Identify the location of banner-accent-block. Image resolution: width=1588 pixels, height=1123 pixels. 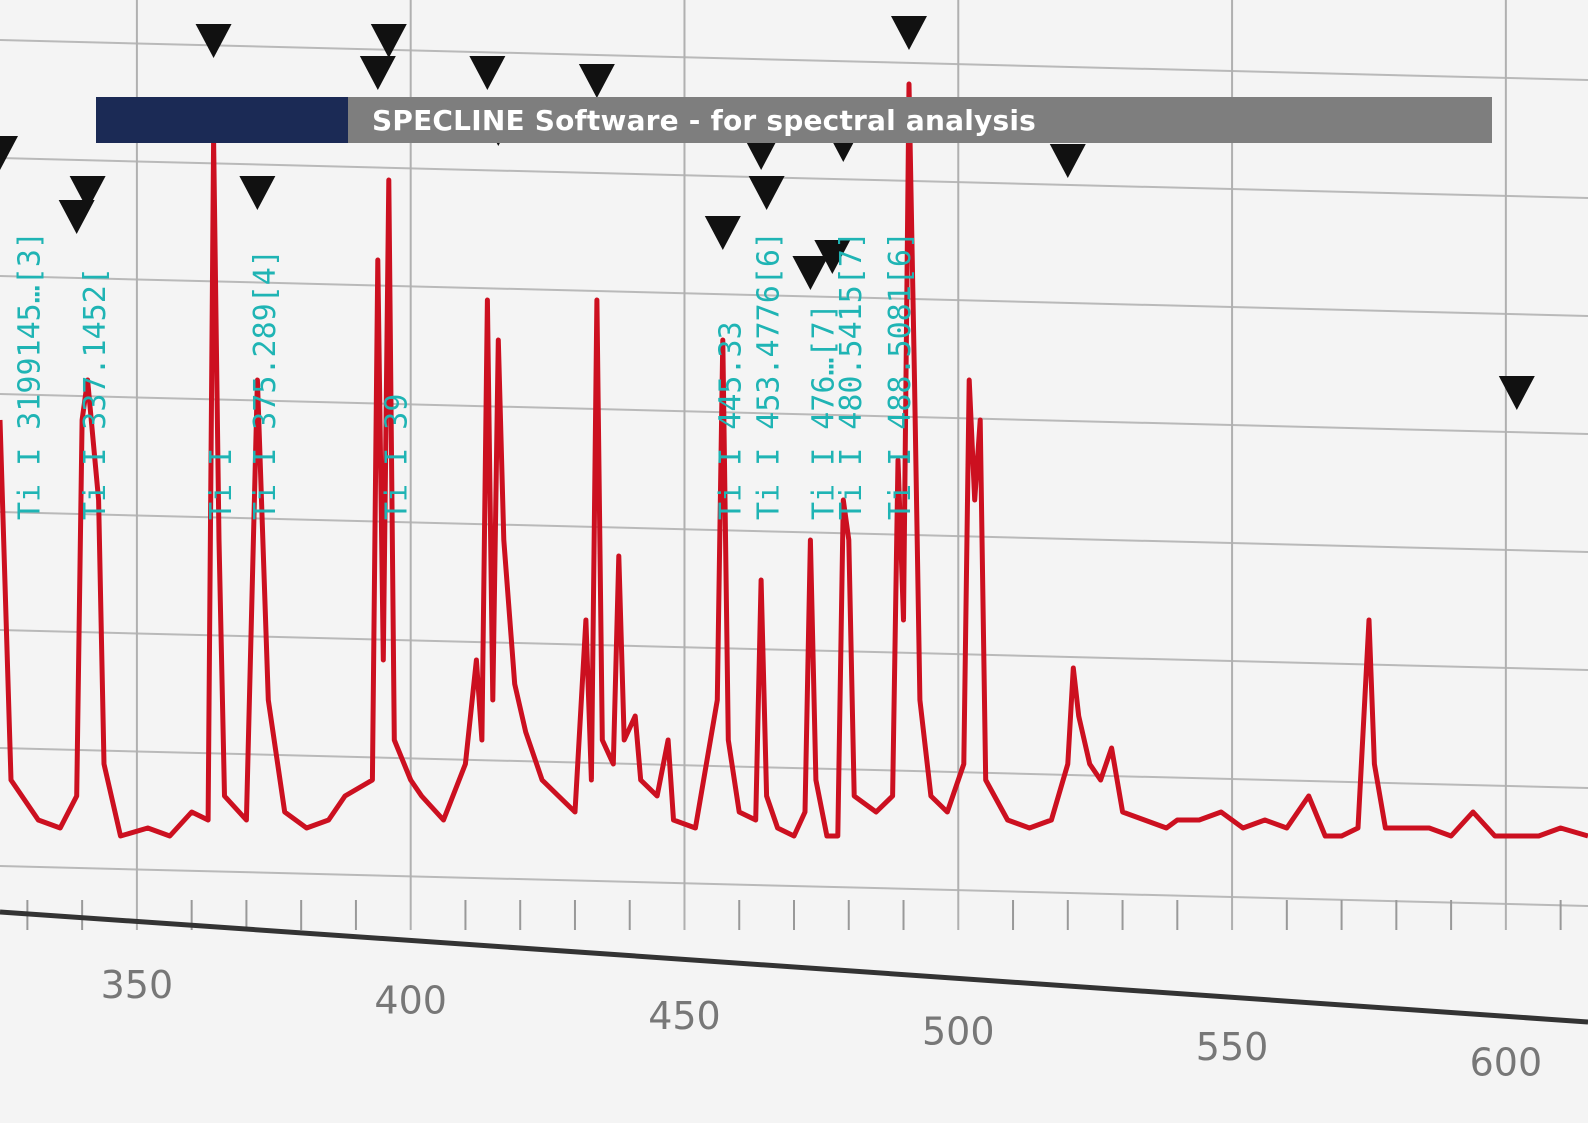
(222, 120).